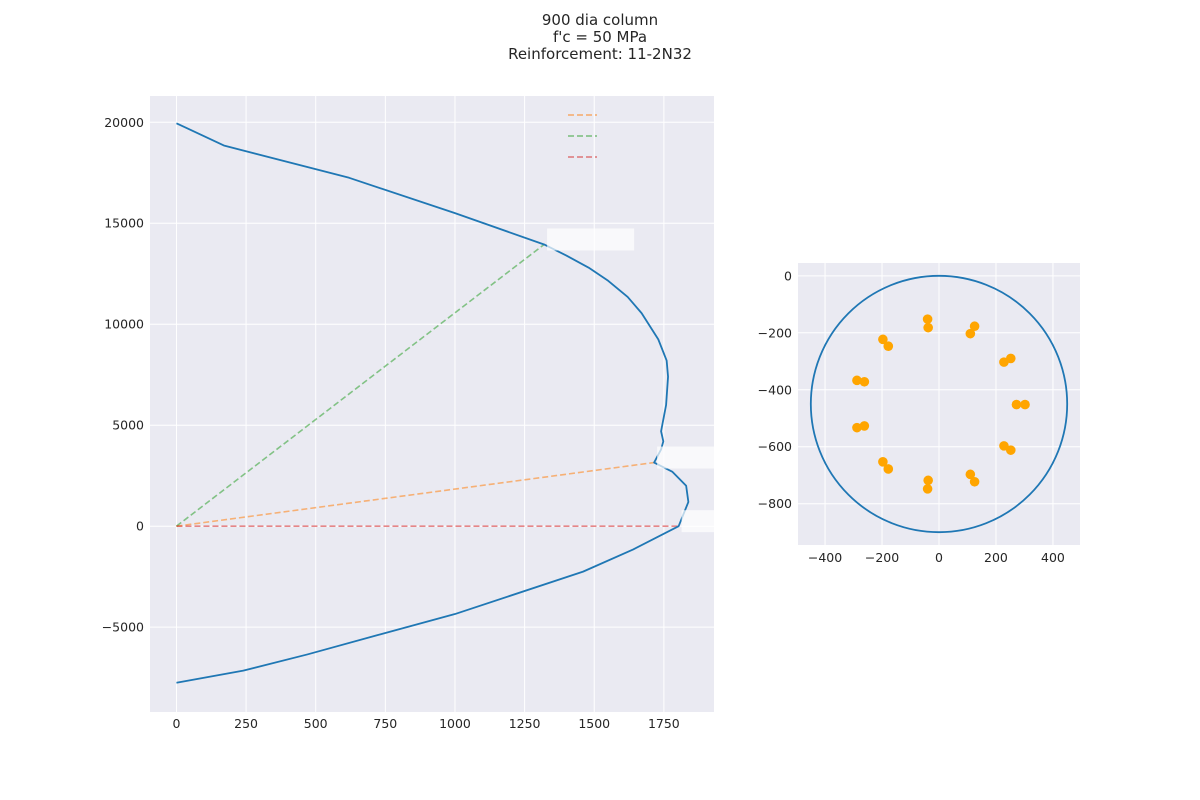 This screenshot has width=1200, height=800. What do you see at coordinates (775, 503) in the screenshot?
I see `section-y-tick-label: −800` at bounding box center [775, 503].